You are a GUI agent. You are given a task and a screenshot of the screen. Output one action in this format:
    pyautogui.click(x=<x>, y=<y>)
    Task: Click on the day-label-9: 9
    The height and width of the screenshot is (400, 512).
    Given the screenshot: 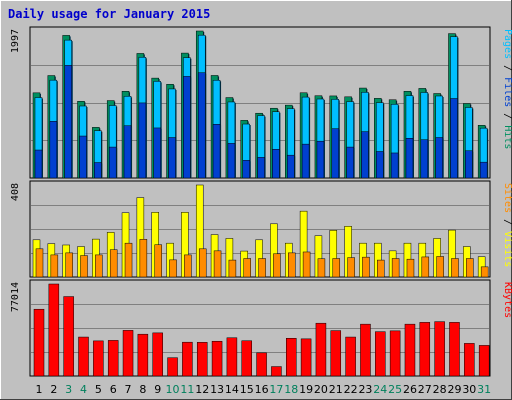 What is the action you would take?
    pyautogui.click(x=157, y=389)
    